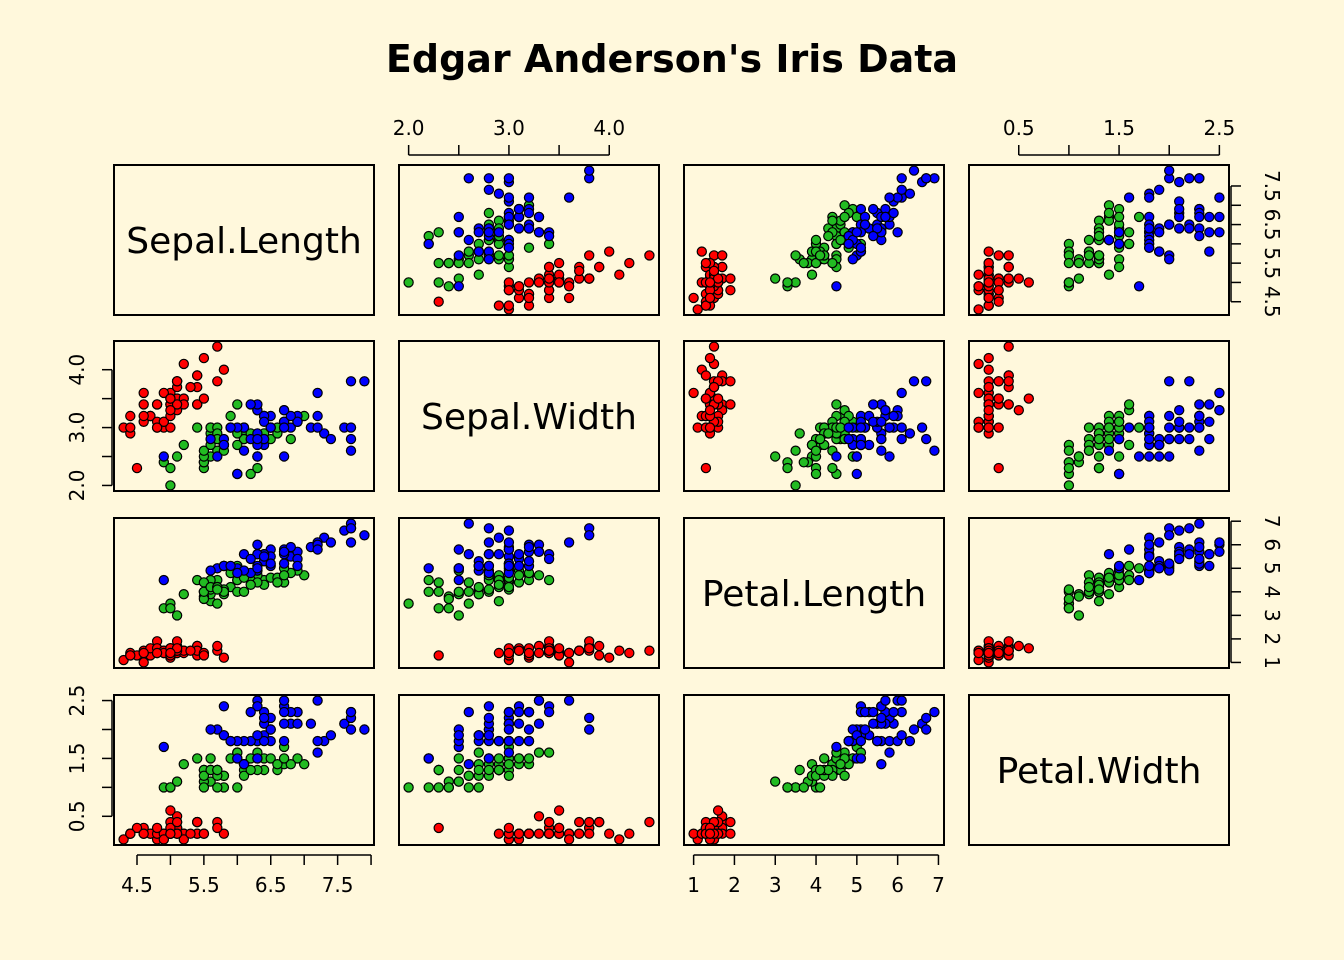 The height and width of the screenshot is (960, 1344). I want to click on x-axis-top-sepal-width: 2.0 3.0 4.0, so click(509, 136).